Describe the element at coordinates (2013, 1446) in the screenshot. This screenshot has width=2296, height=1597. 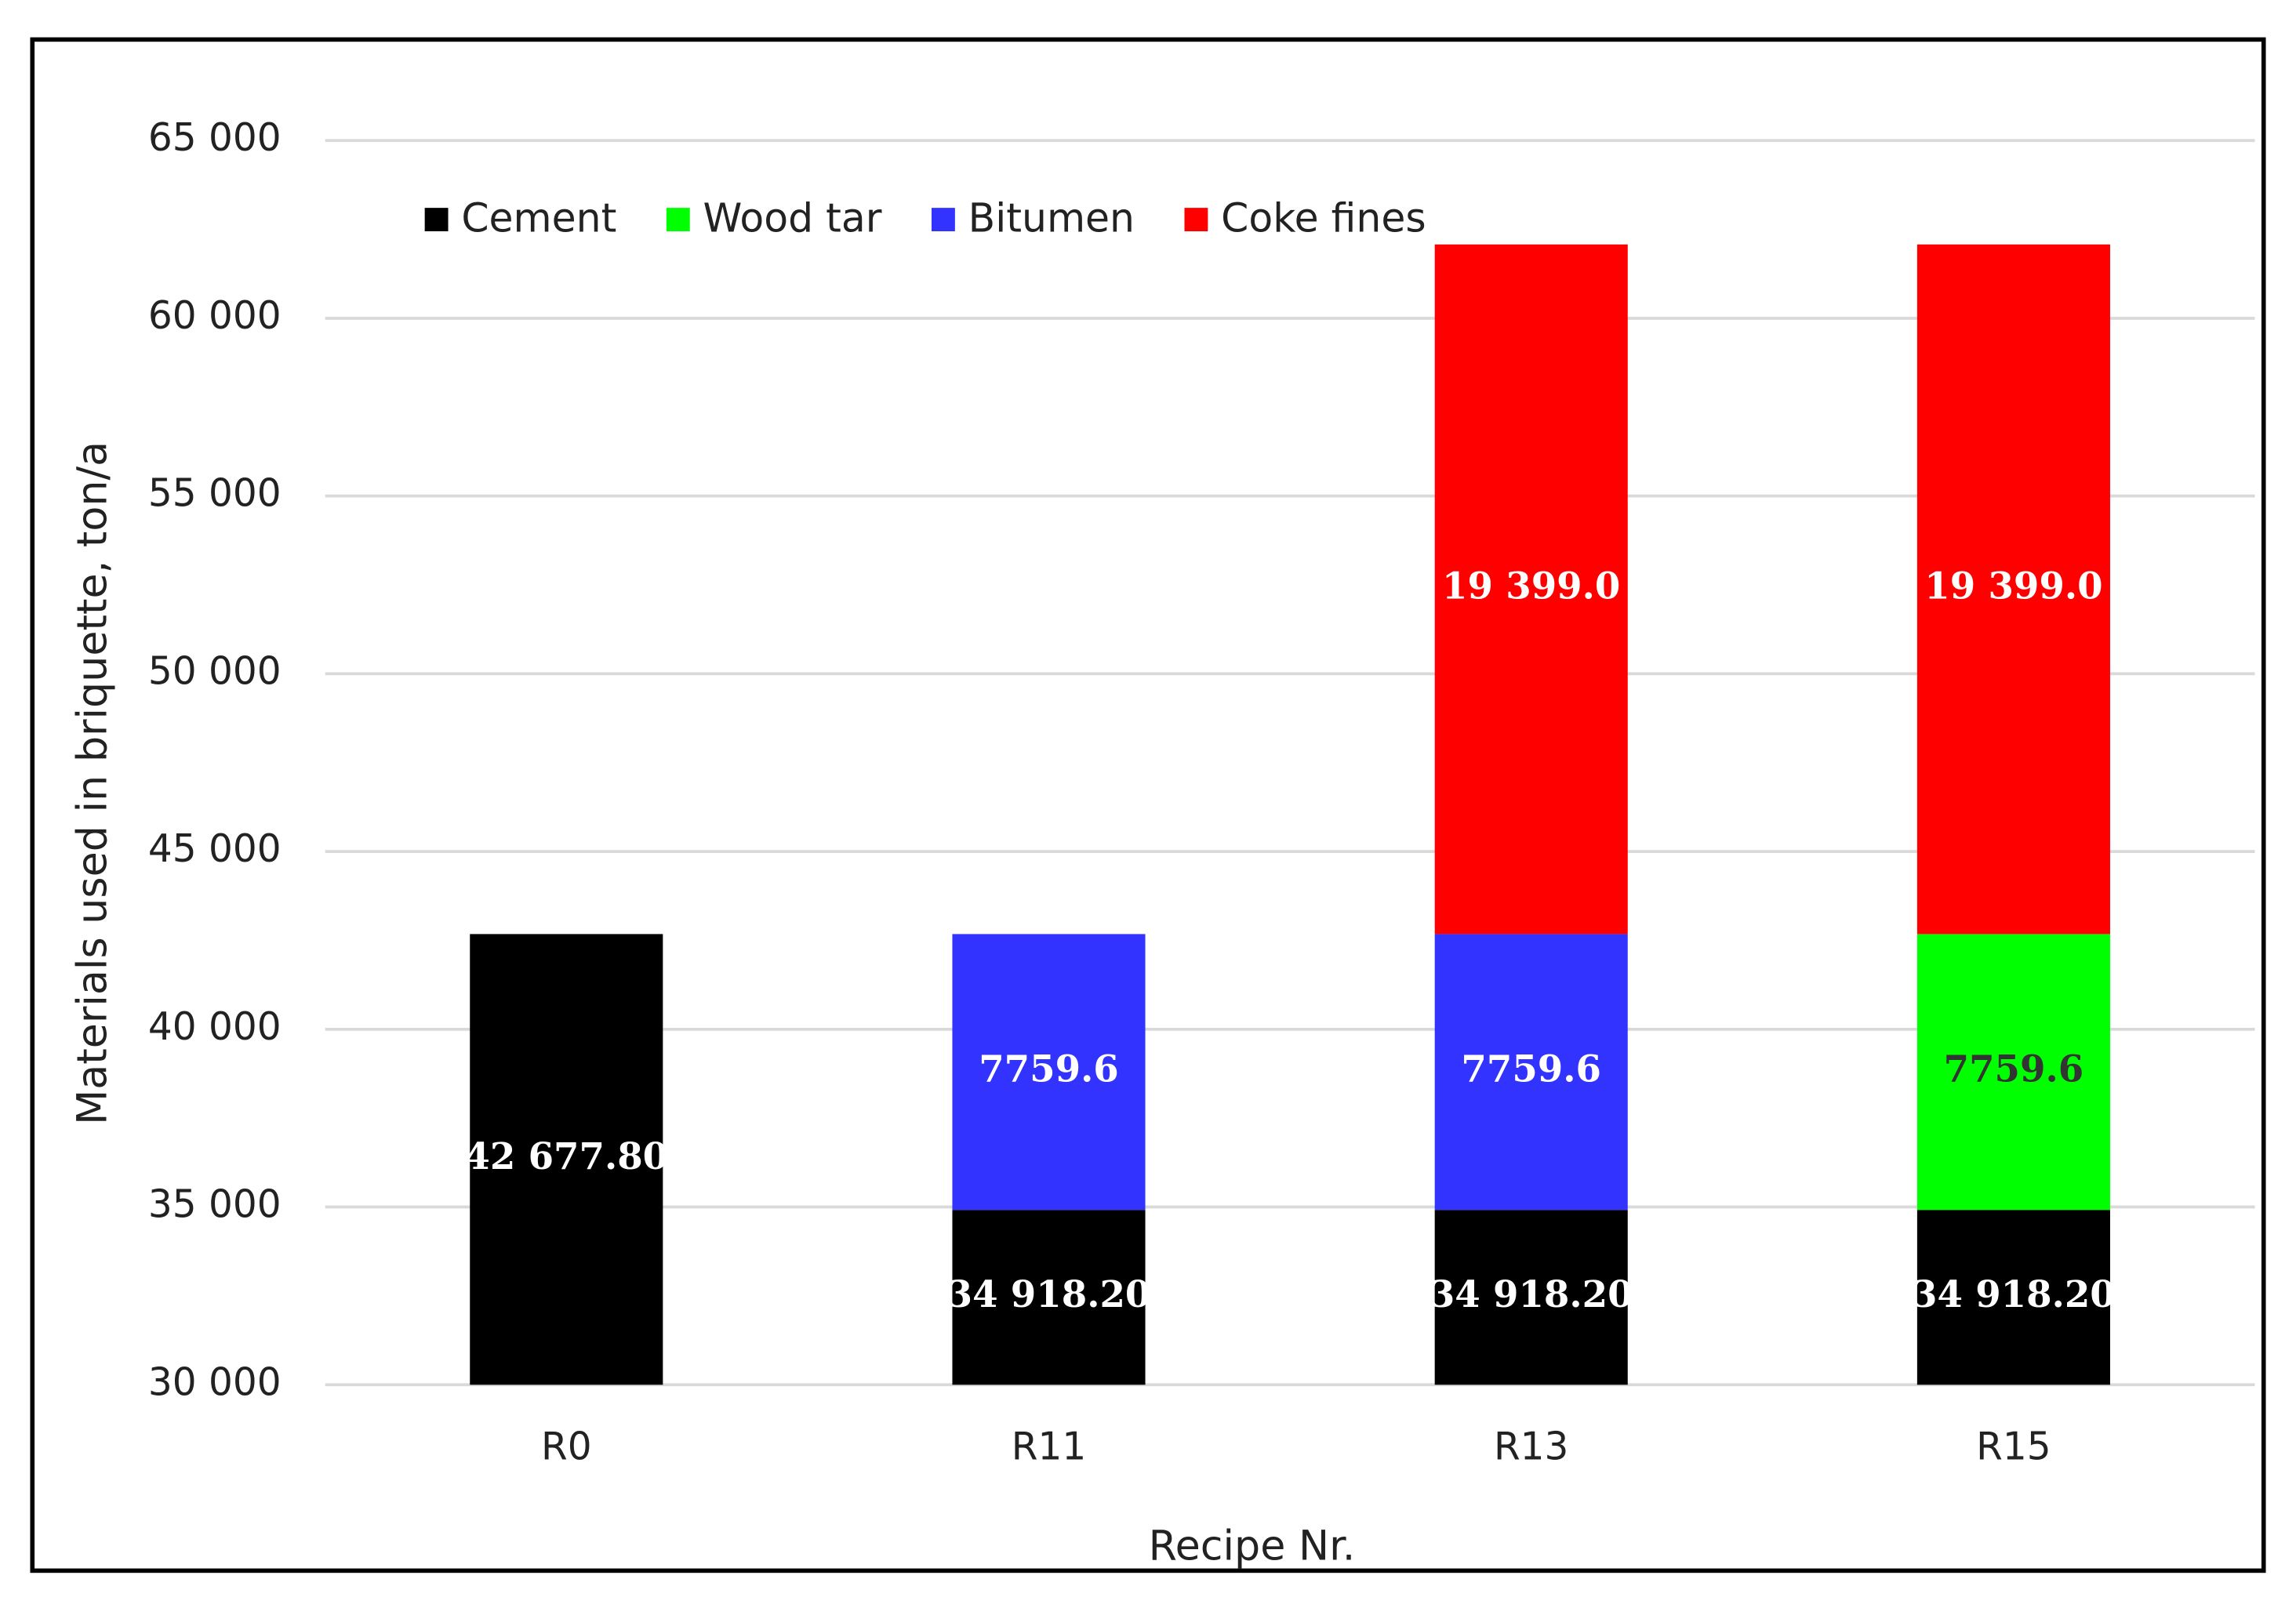
I see `x-tick-label: R15` at that location.